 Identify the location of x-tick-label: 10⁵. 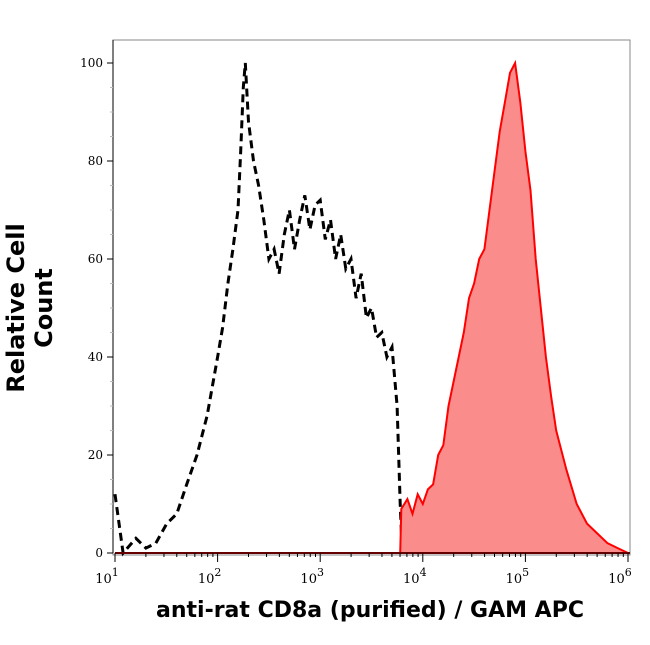
(518, 576).